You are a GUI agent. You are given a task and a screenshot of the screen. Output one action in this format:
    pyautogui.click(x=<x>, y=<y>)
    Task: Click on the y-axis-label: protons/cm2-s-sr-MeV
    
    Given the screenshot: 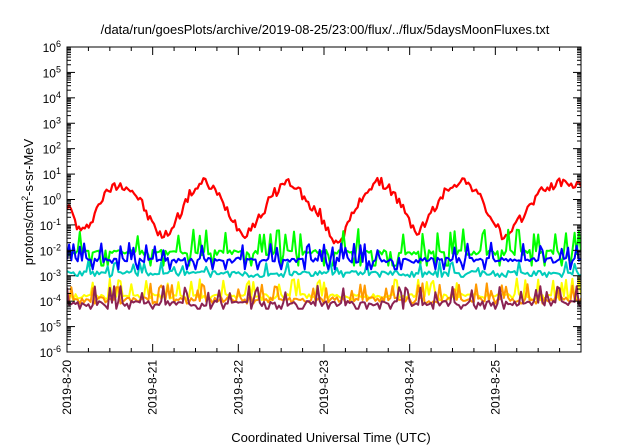 What is the action you would take?
    pyautogui.click(x=28, y=201)
    